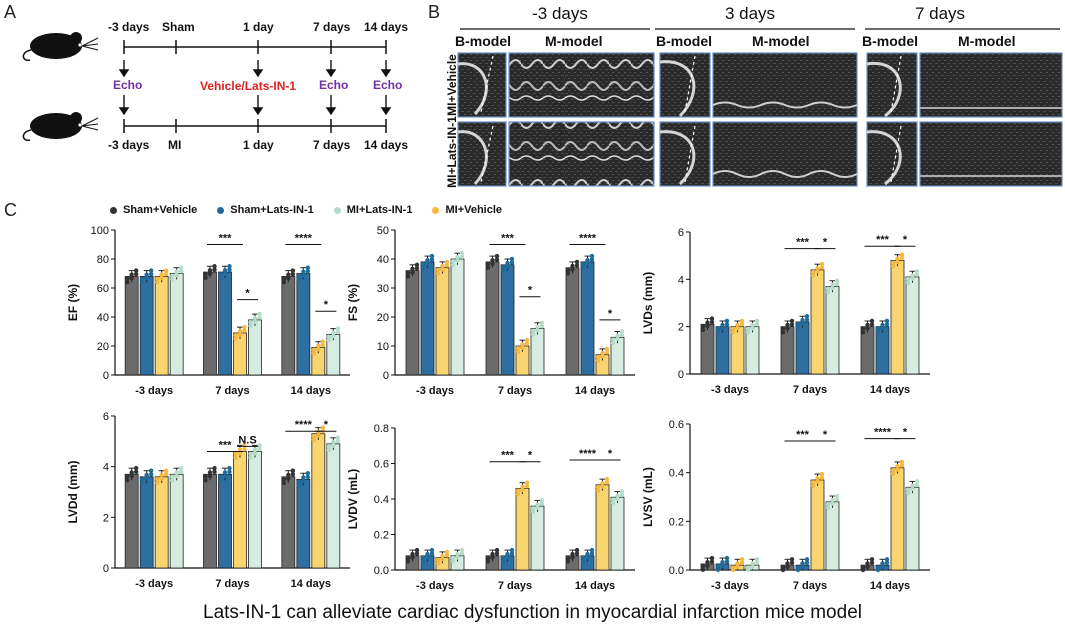 This screenshot has height=630, width=1065. What do you see at coordinates (383, 318) in the screenshot?
I see `y-tick-label: 20` at bounding box center [383, 318].